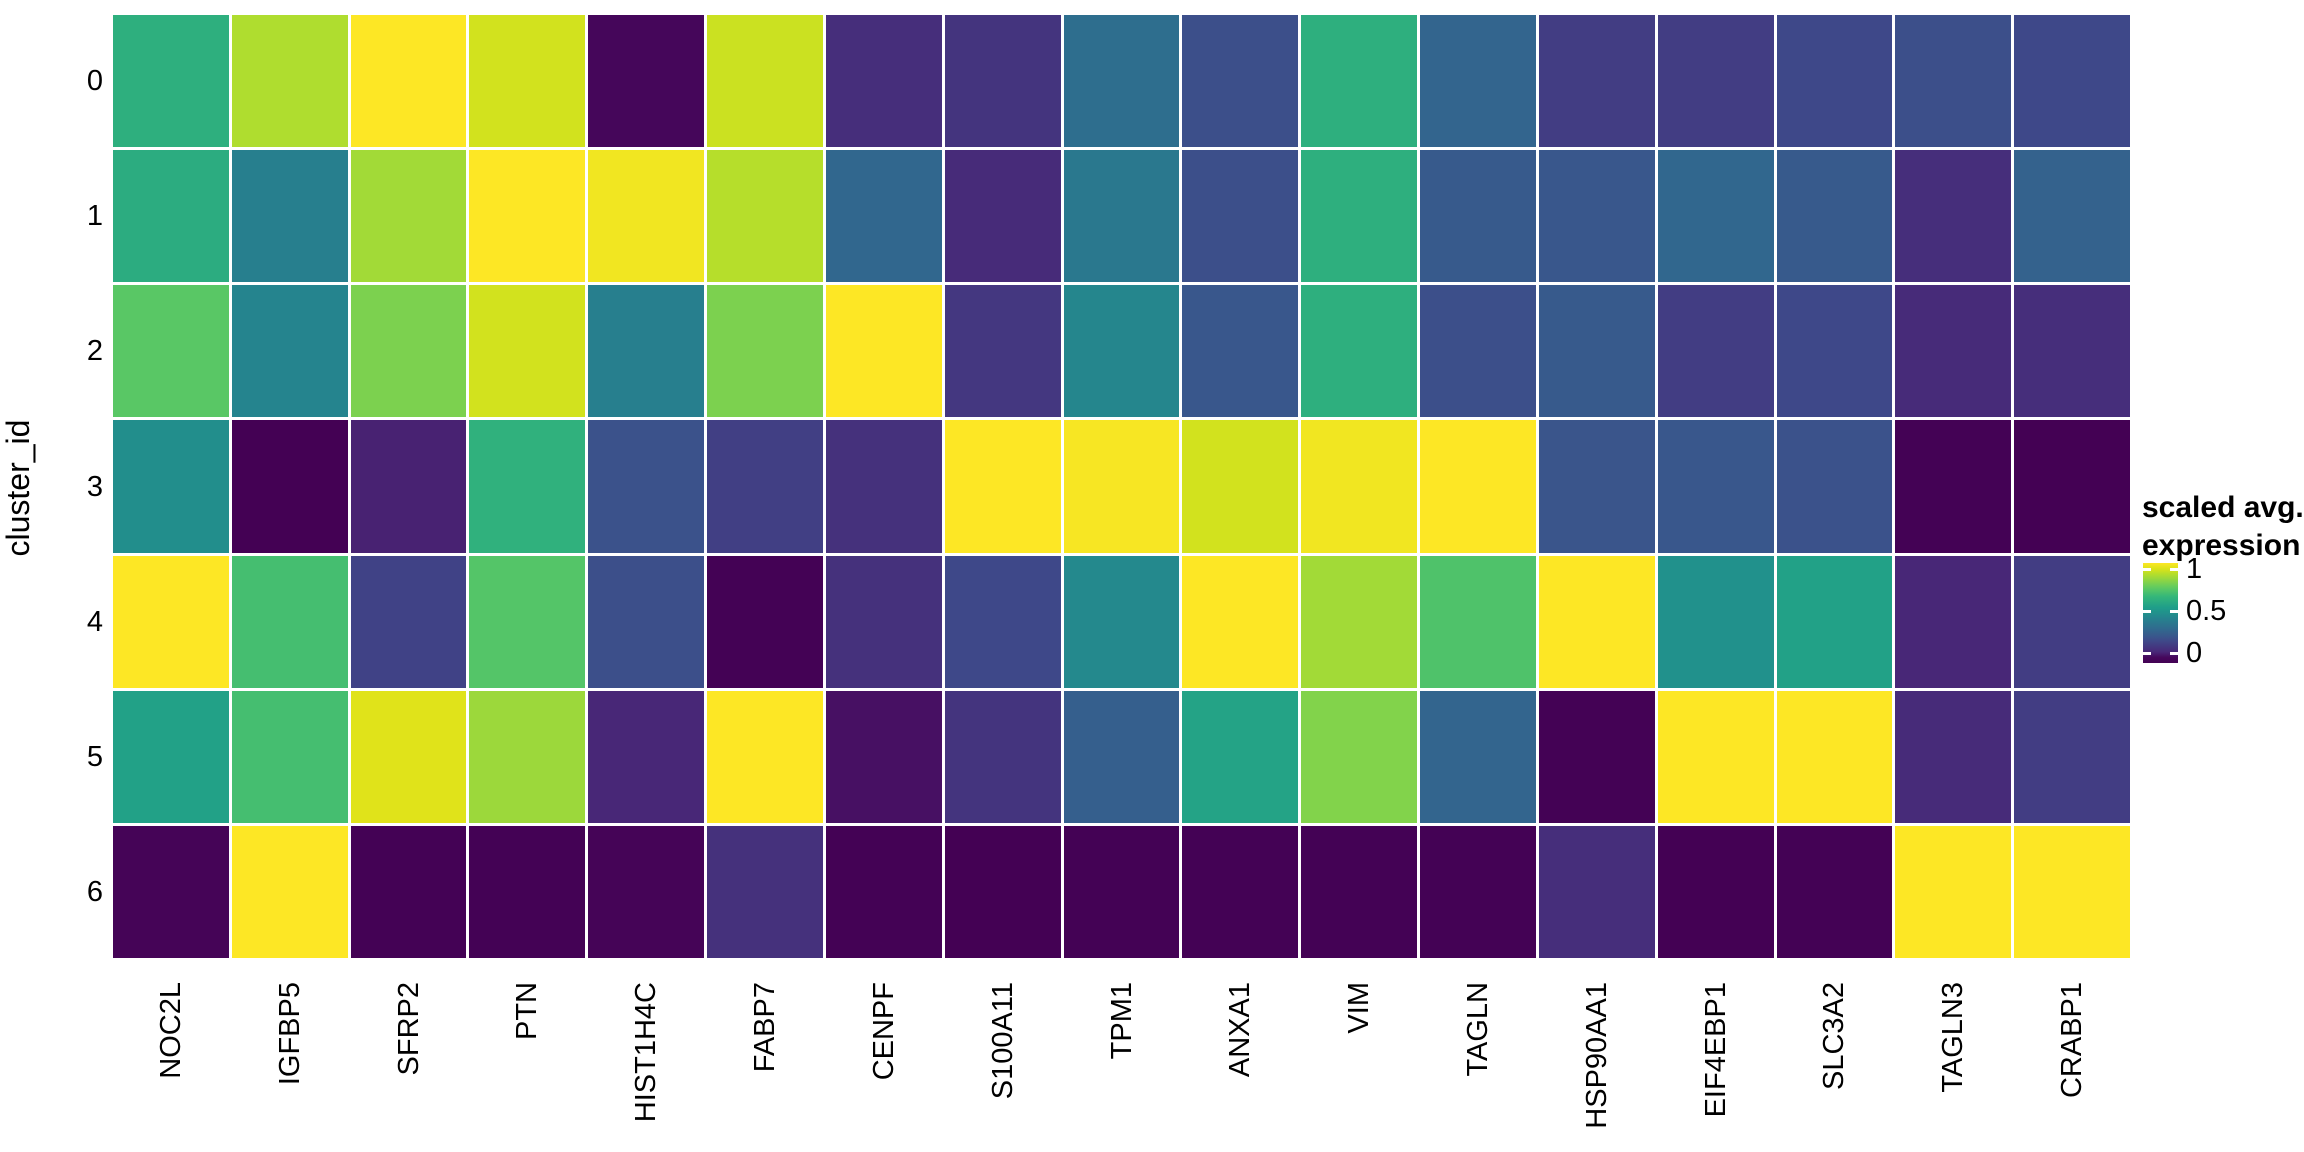 Image resolution: width=2304 pixels, height=1152 pixels. I want to click on heatmap-cell-1-FABP7, so click(765, 216).